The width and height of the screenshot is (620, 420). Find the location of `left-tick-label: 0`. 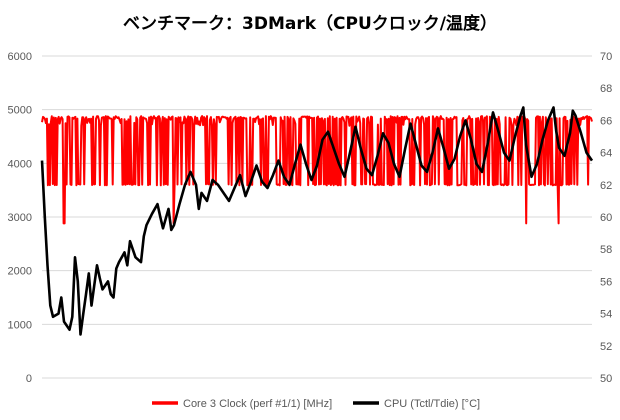

left-tick-label: 0 is located at coordinates (29, 379).